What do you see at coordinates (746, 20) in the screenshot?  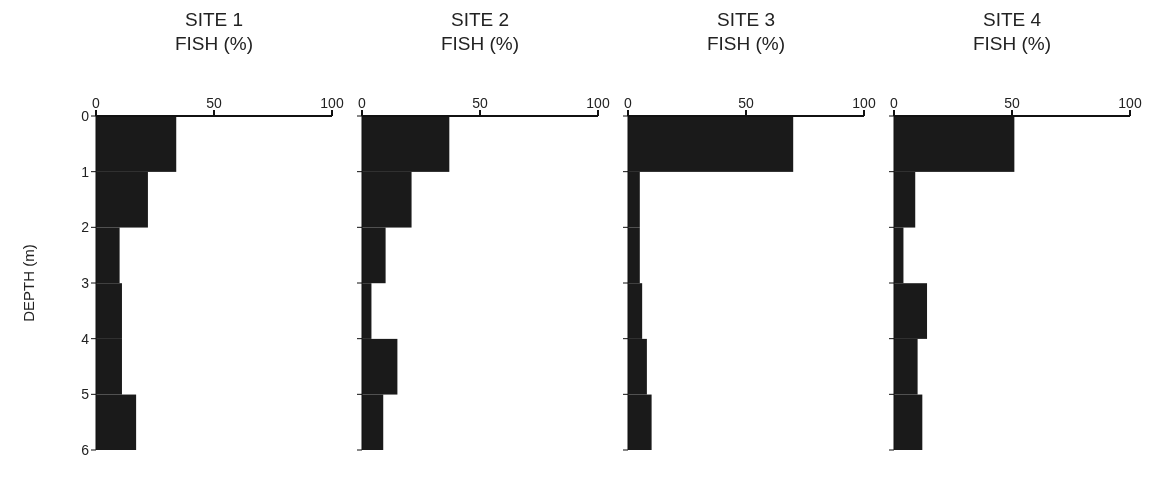 I see `chart-title: SITE 3` at bounding box center [746, 20].